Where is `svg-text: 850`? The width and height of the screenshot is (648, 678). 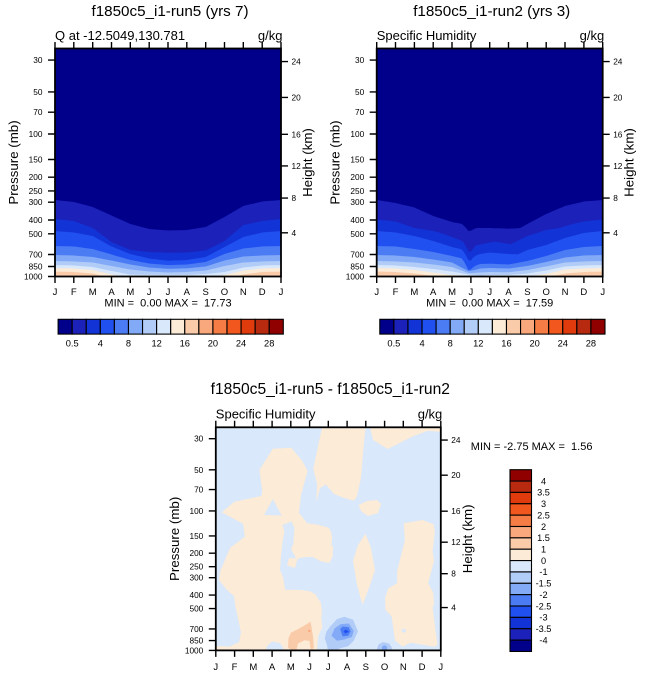
svg-text: 850 is located at coordinates (36, 266).